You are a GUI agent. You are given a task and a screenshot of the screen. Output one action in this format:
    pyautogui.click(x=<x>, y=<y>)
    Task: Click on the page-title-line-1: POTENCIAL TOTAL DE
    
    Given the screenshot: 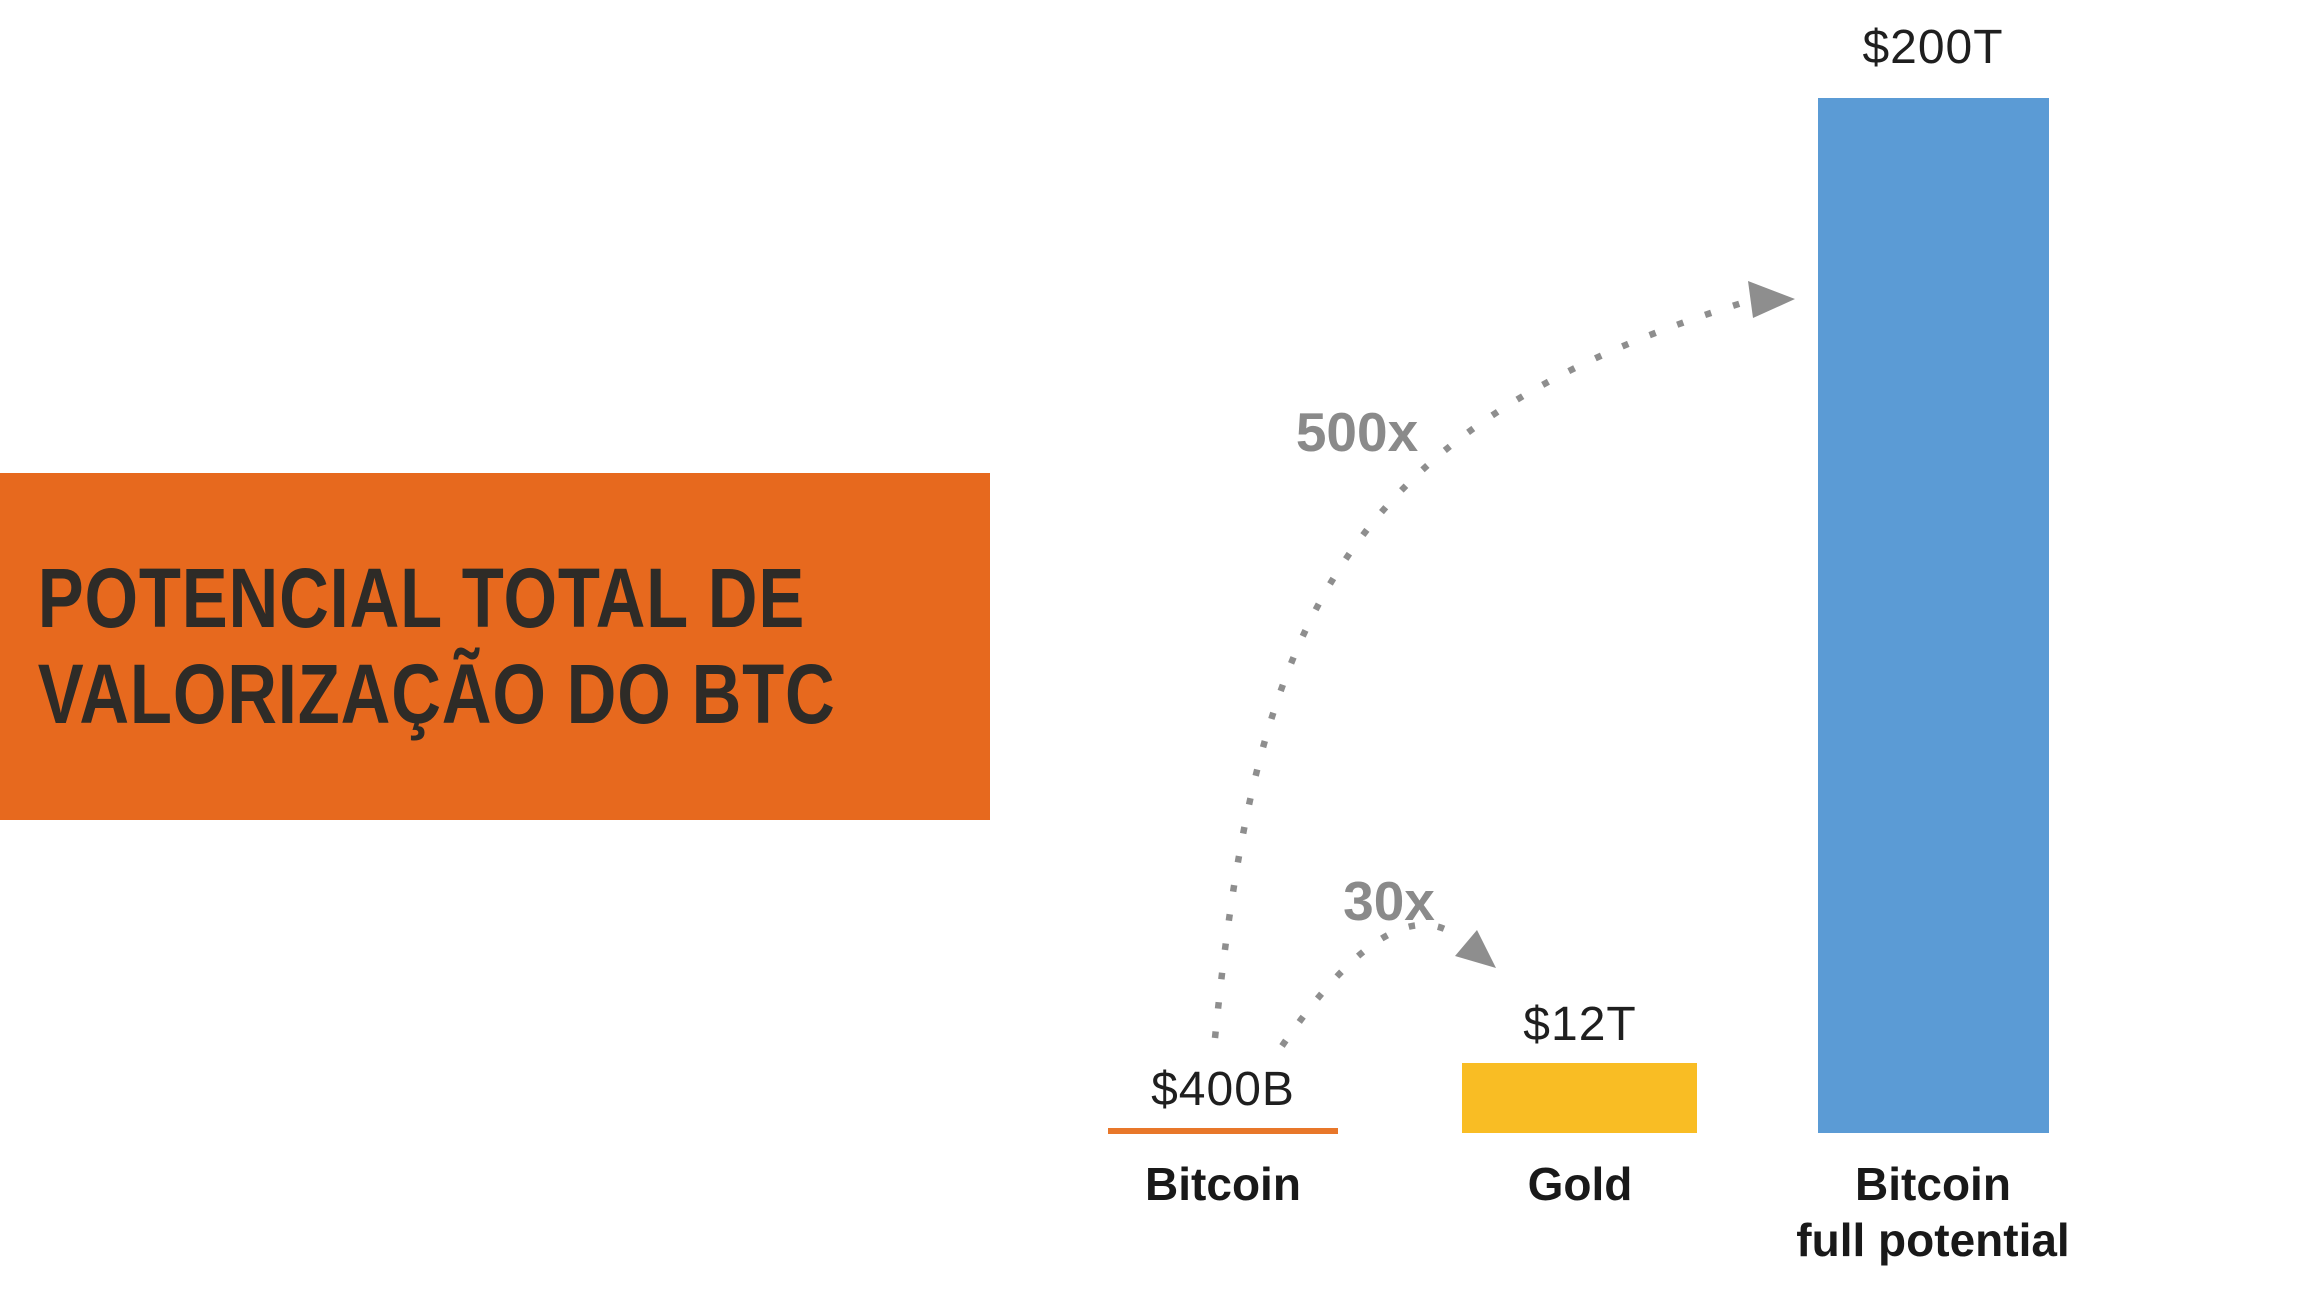 What is the action you would take?
    pyautogui.click(x=421, y=597)
    